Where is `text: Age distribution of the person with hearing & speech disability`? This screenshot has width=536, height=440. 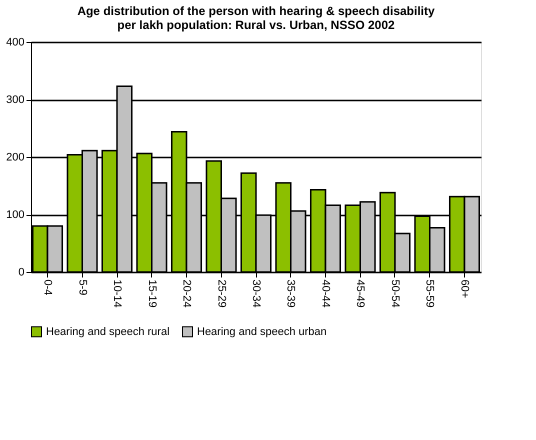 text: Age distribution of the person with hearing & speech disability is located at coordinates (256, 11).